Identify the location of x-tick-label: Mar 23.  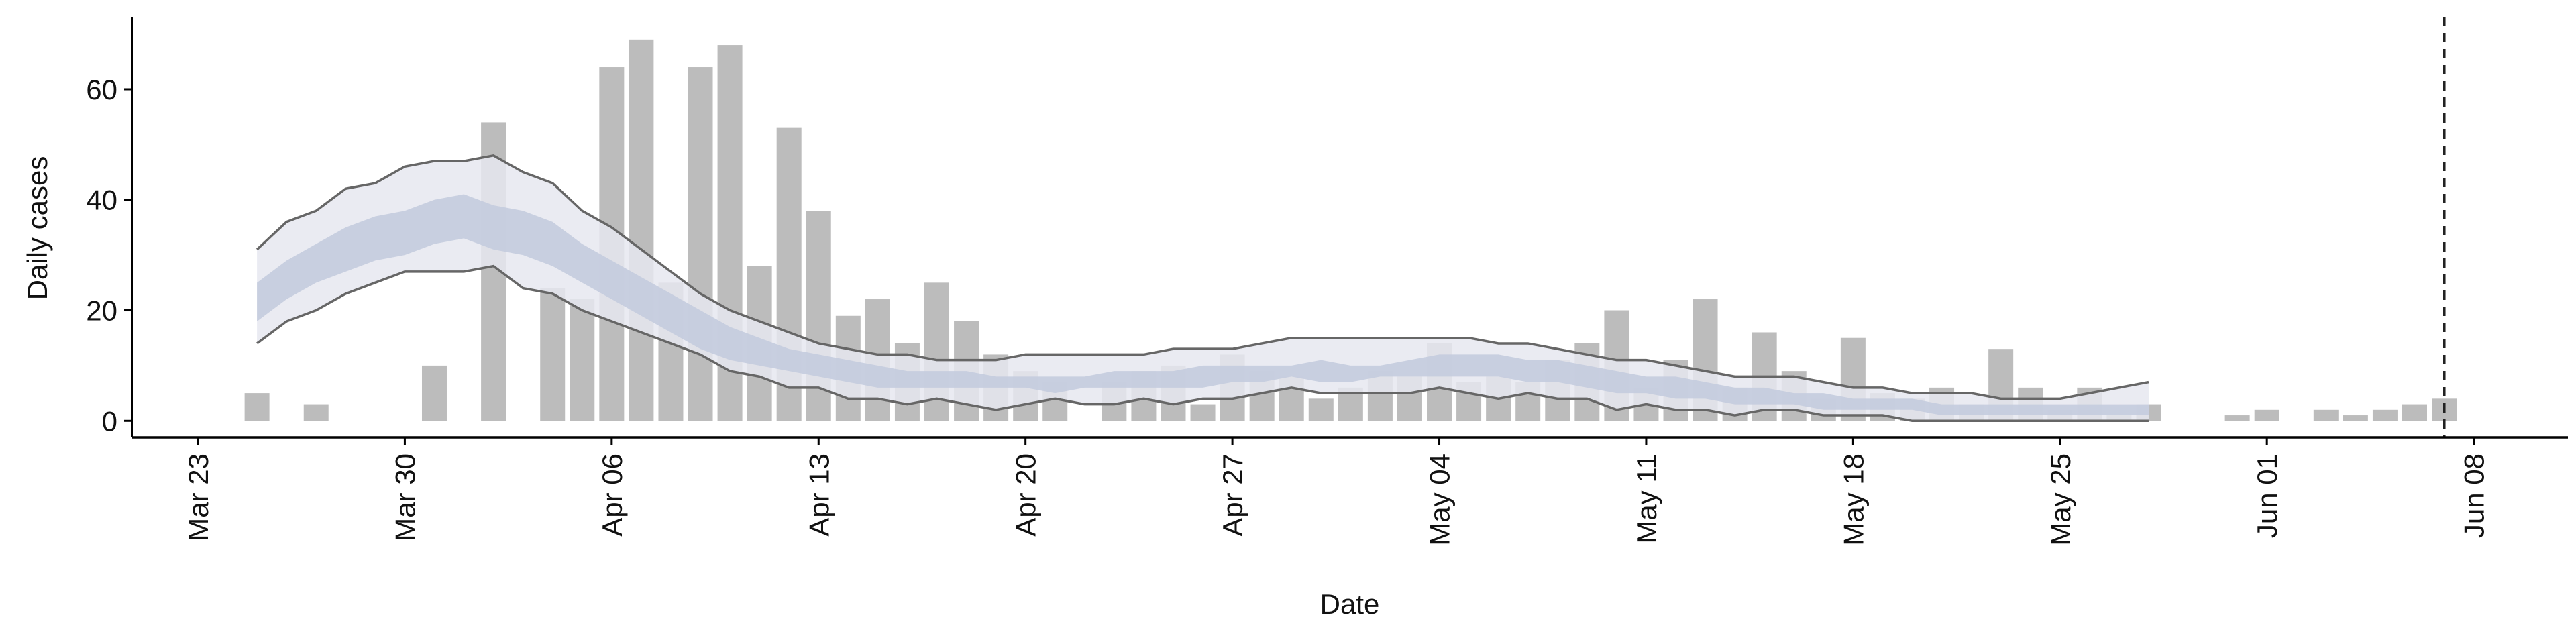
(198, 497).